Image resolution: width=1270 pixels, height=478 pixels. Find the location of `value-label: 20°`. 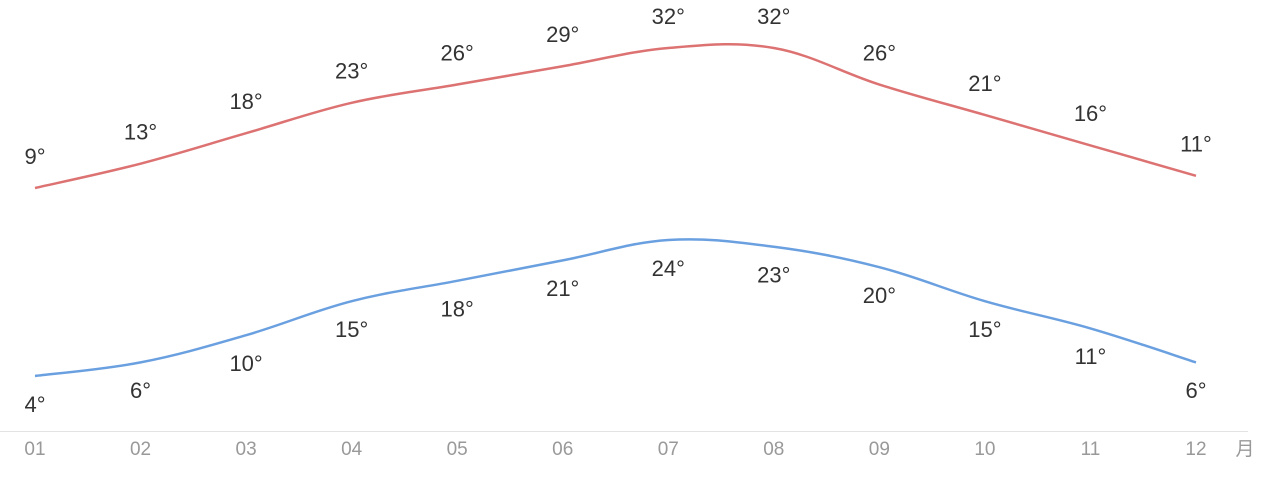

value-label: 20° is located at coordinates (879, 295).